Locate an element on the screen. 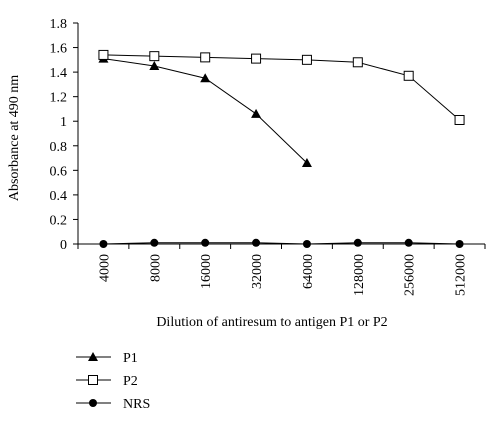  y-axis-label: Absorbance at 490 nm is located at coordinates (14, 138).